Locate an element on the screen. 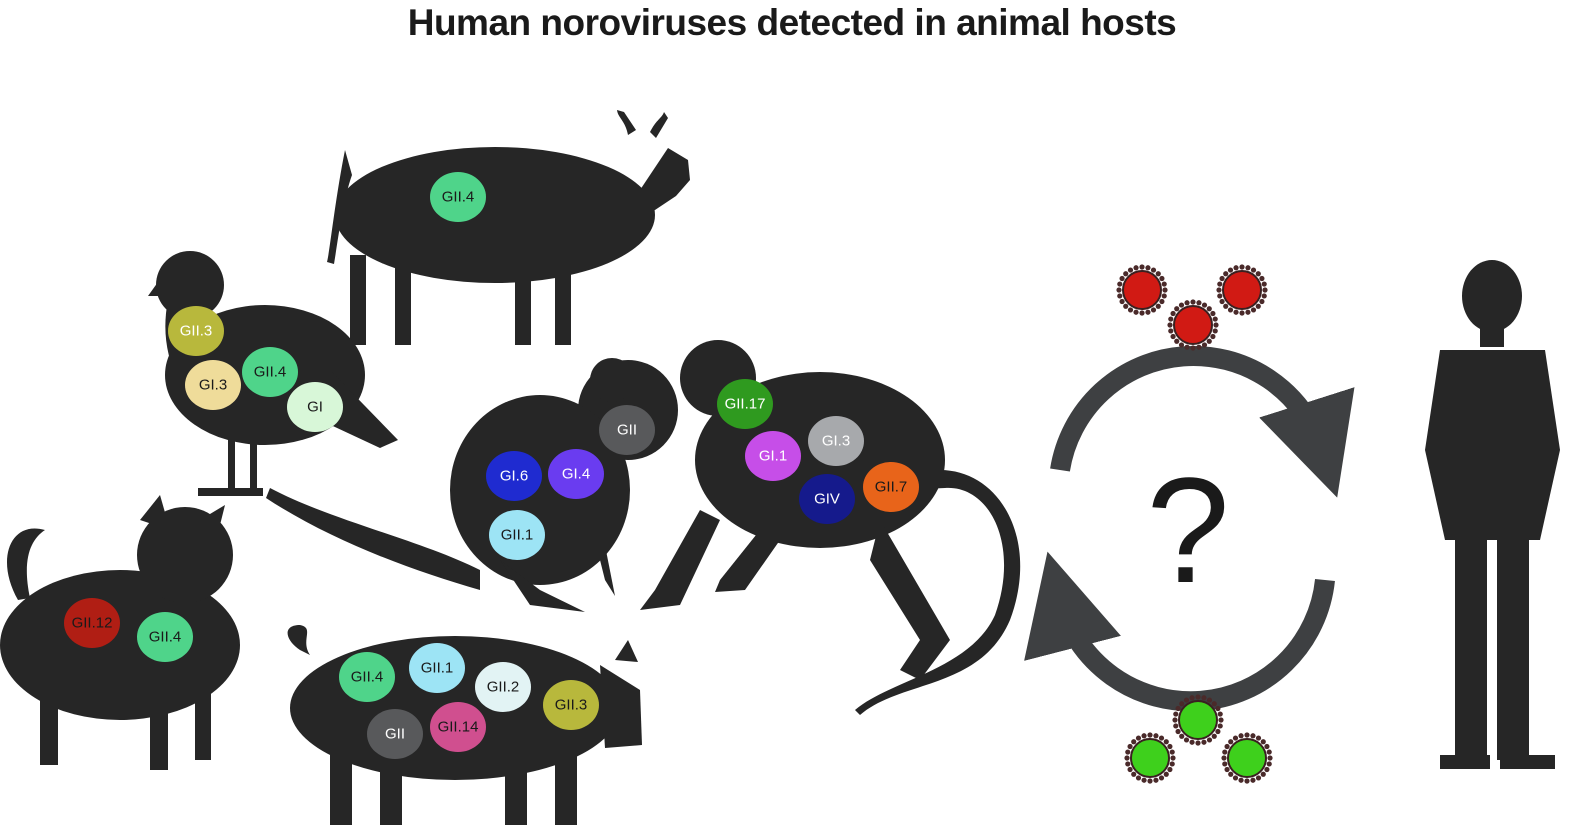 The width and height of the screenshot is (1584, 835). genotype-monkey-gii-7: GII.7 is located at coordinates (891, 487).